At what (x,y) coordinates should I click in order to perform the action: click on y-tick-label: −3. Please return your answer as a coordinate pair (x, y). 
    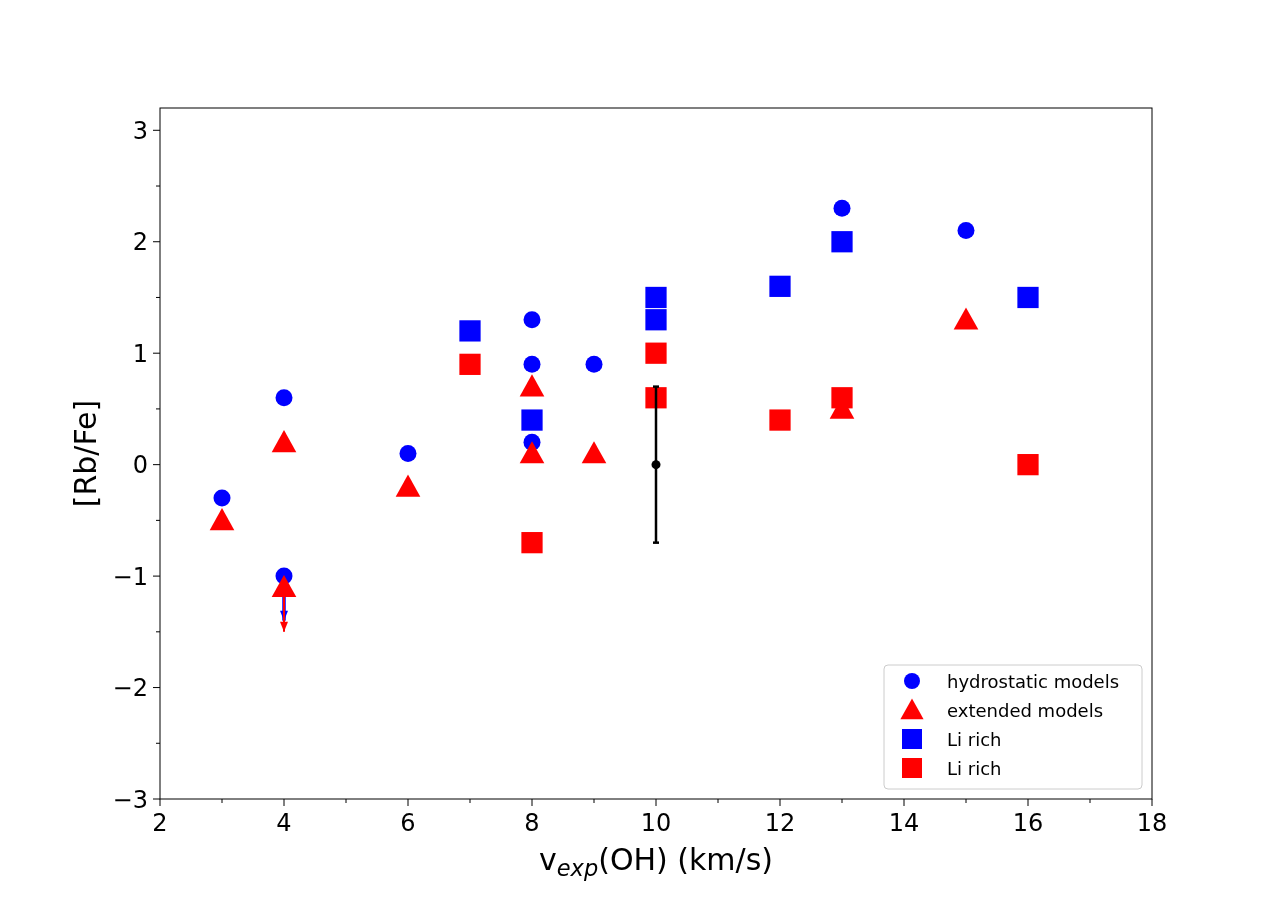
    Looking at the image, I should click on (130, 799).